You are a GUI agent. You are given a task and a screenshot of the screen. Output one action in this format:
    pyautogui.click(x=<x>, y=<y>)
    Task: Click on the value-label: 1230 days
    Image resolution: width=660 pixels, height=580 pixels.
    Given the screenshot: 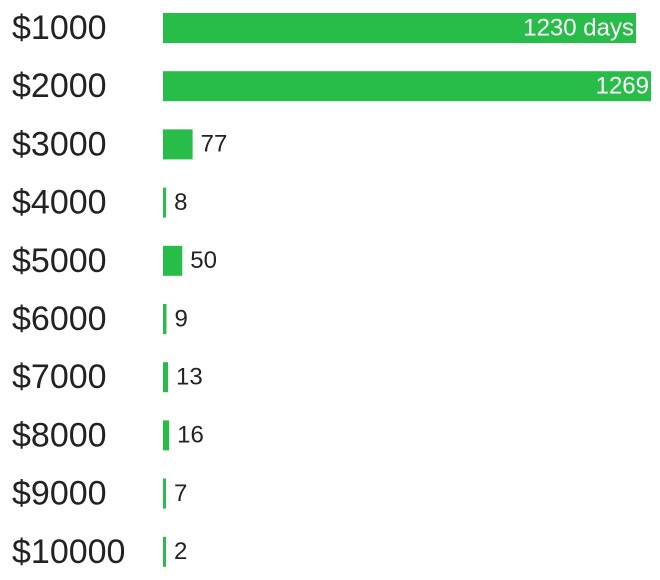 What is the action you would take?
    pyautogui.click(x=578, y=27)
    